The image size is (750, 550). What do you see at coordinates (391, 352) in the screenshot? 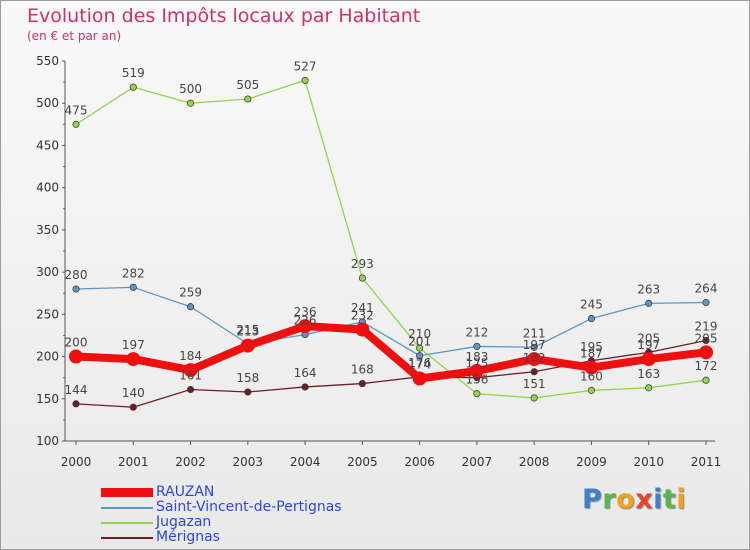
I see `series-line-rauzan` at bounding box center [391, 352].